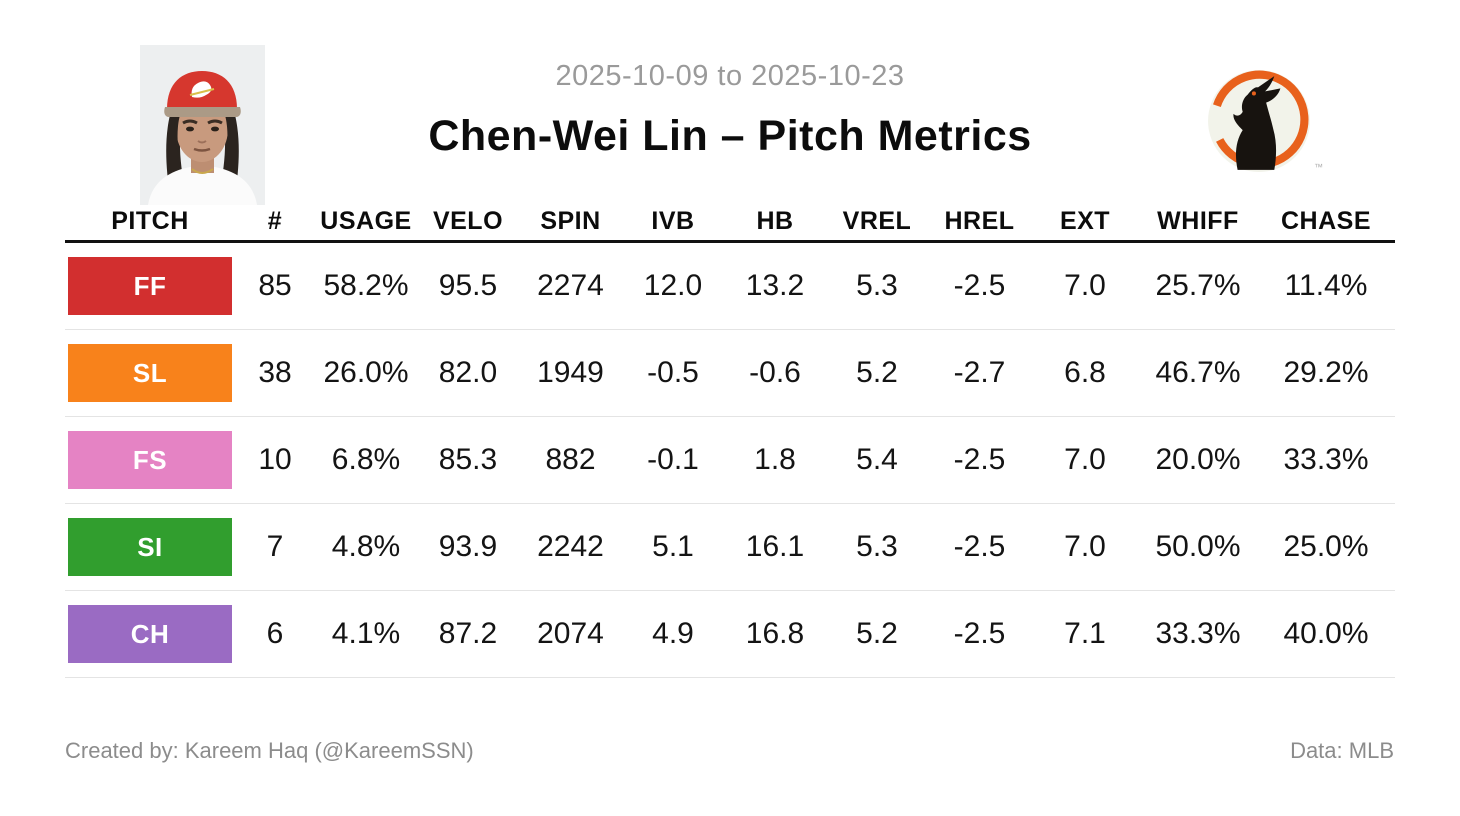 The height and width of the screenshot is (816, 1460). What do you see at coordinates (366, 221) in the screenshot?
I see `col-header-usage: USAGE` at bounding box center [366, 221].